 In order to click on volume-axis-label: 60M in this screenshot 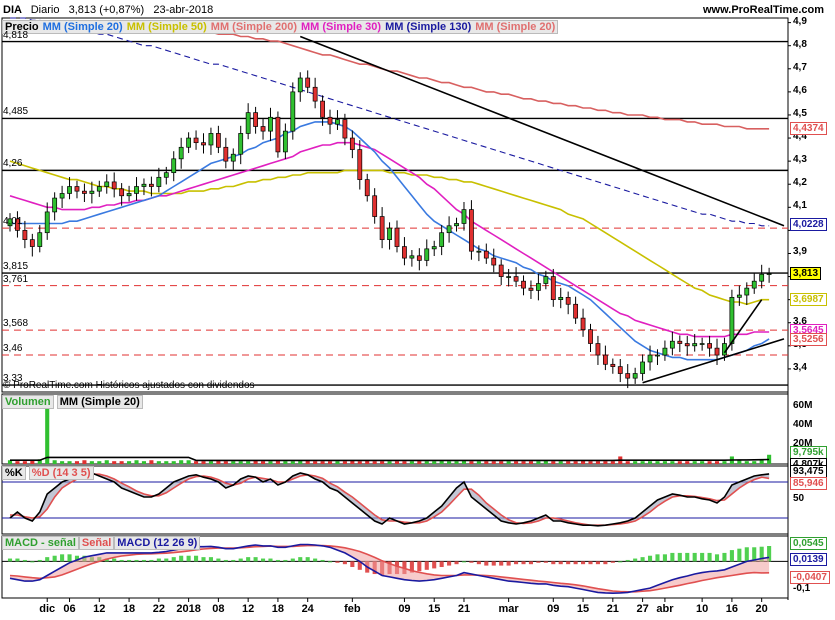, I will do `click(803, 406)`.